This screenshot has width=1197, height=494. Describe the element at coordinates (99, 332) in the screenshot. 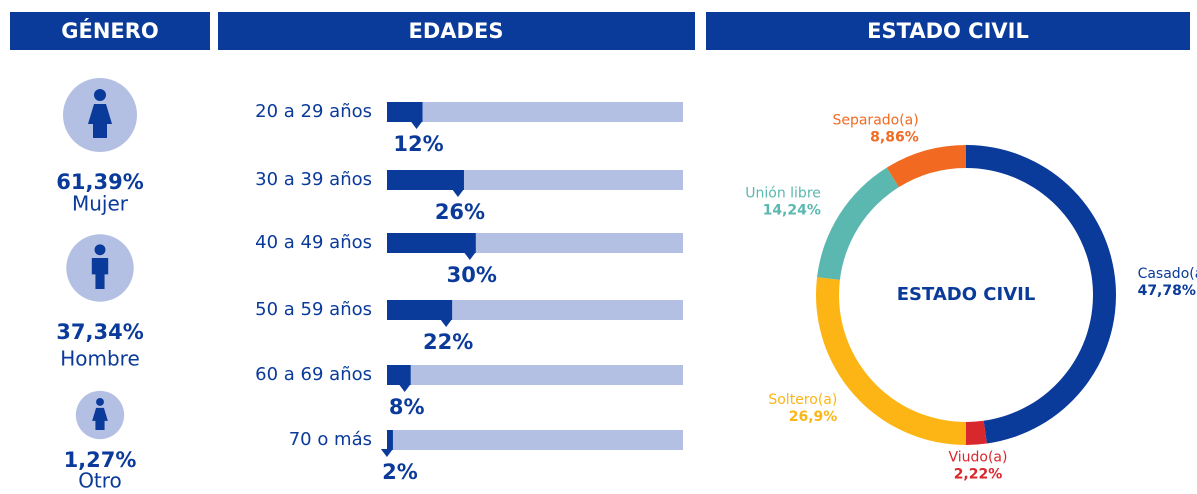

I see `value-label: 37,34%` at that location.